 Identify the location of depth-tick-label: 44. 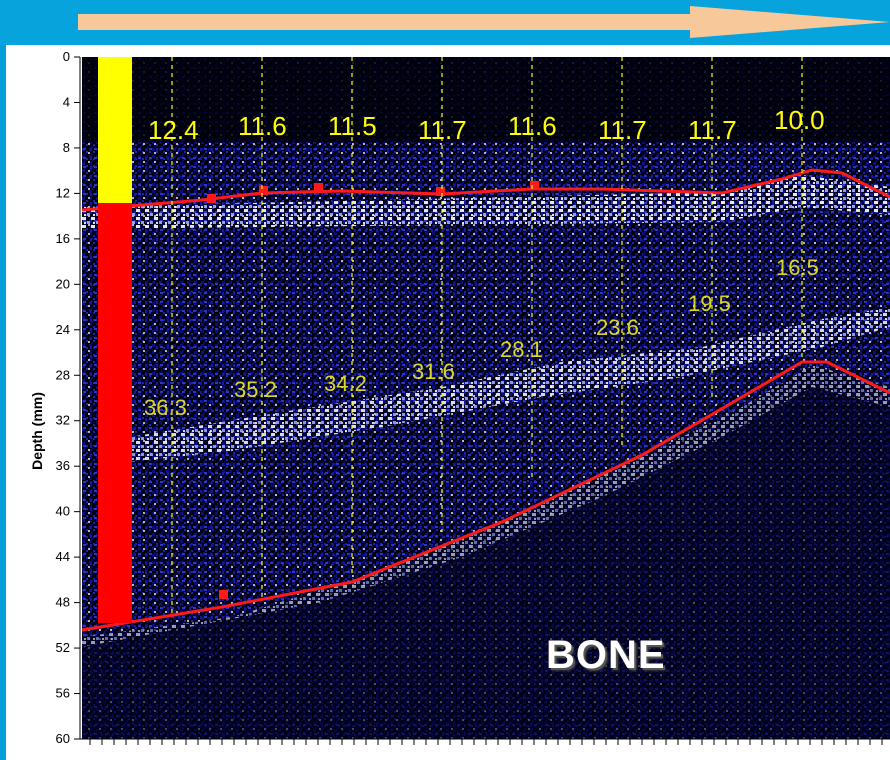
(63, 556).